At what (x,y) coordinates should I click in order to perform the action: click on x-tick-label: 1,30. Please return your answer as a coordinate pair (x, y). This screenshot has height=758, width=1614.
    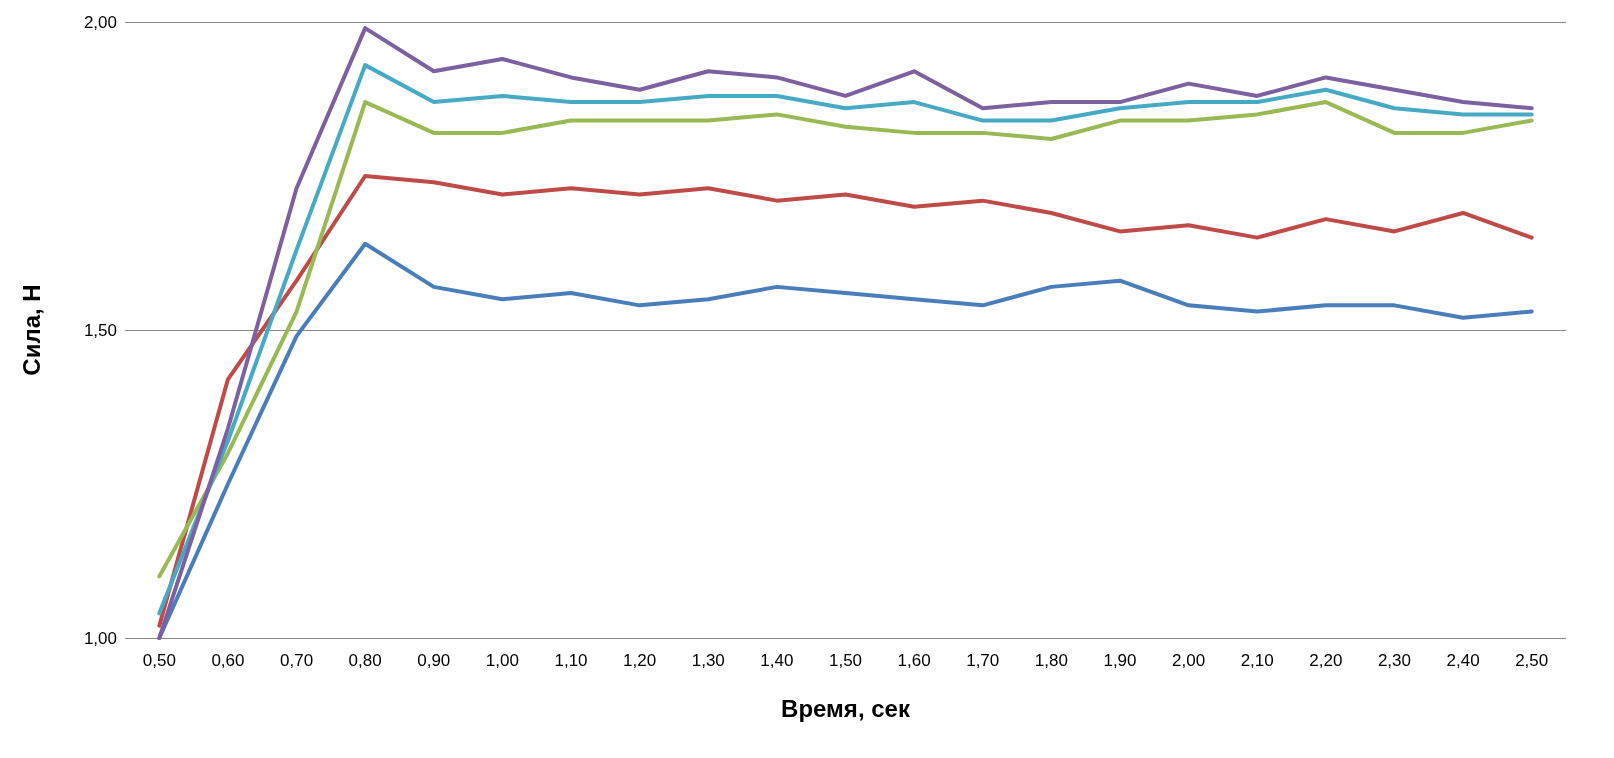
    Looking at the image, I should click on (708, 660).